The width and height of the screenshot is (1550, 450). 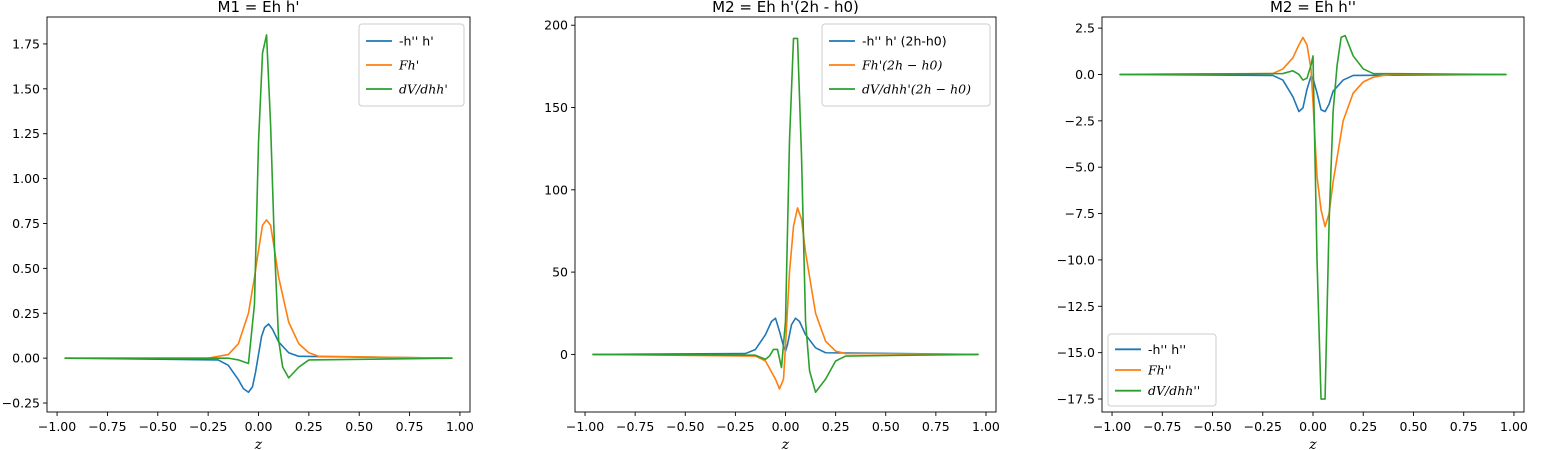 I want to click on y-tick-label: 200, so click(x=556, y=25).